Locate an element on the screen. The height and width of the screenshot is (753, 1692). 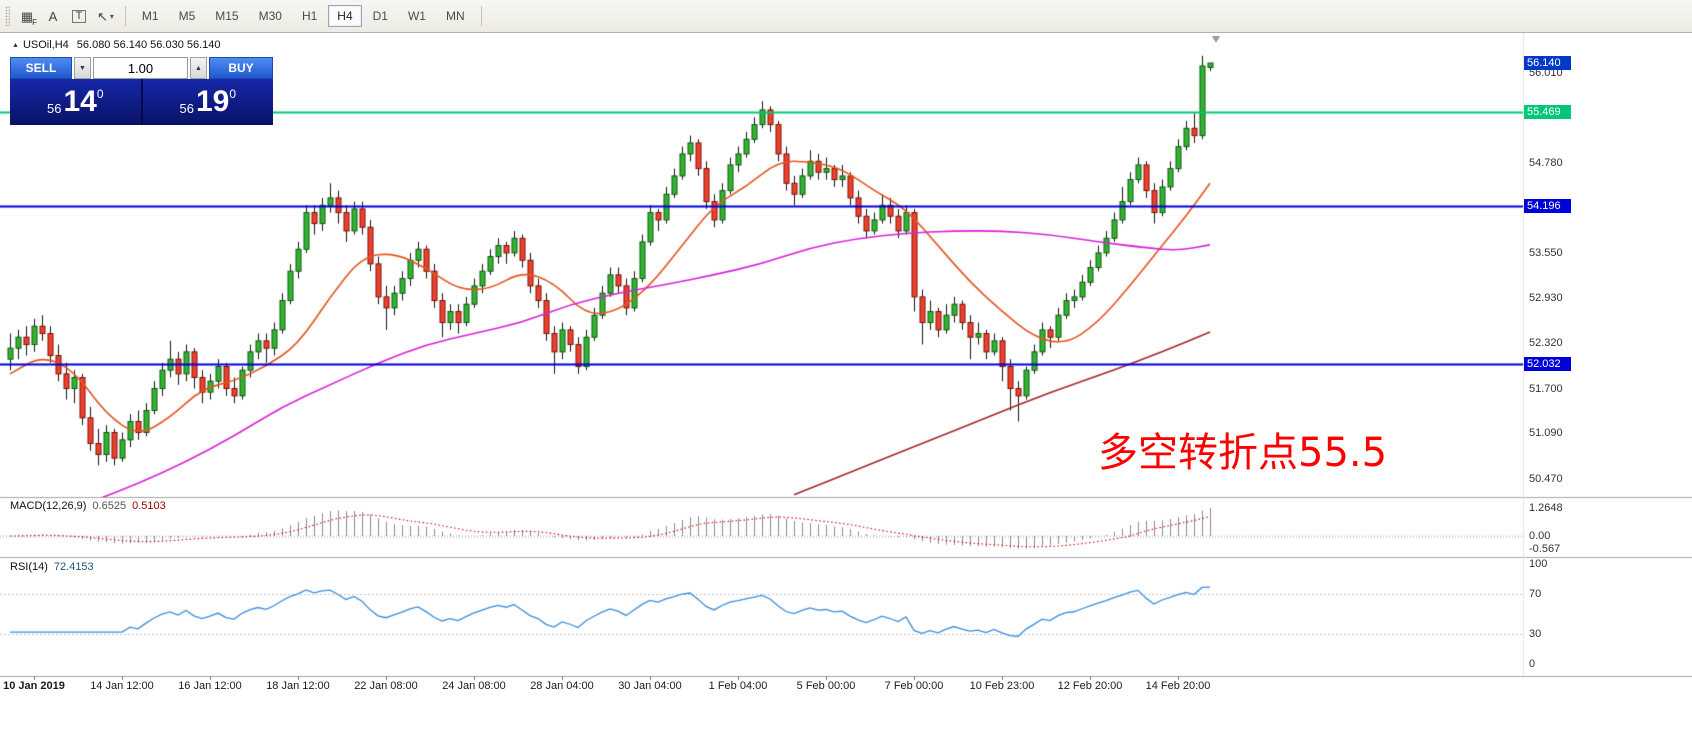
macd-scale-label: 0.00 is located at coordinates (1540, 536).